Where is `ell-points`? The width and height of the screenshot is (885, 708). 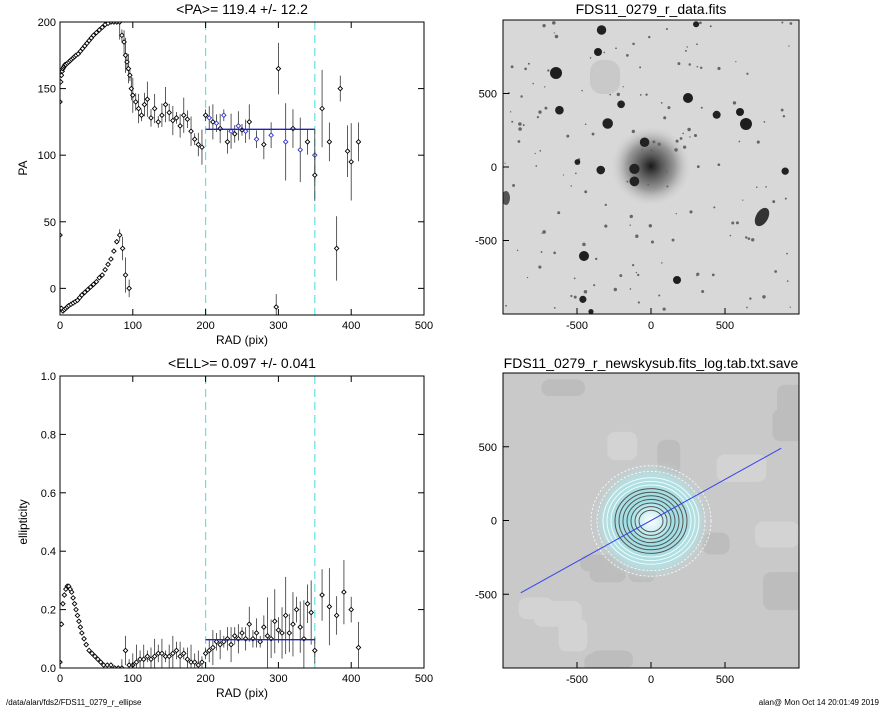 ell-points is located at coordinates (211, 613).